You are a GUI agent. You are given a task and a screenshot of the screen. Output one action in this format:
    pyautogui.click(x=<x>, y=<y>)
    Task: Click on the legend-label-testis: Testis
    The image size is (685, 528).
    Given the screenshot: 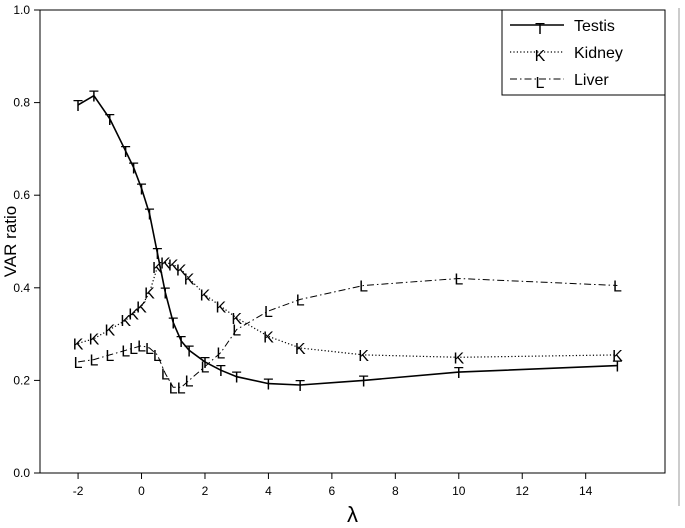 What is the action you would take?
    pyautogui.click(x=594, y=26)
    